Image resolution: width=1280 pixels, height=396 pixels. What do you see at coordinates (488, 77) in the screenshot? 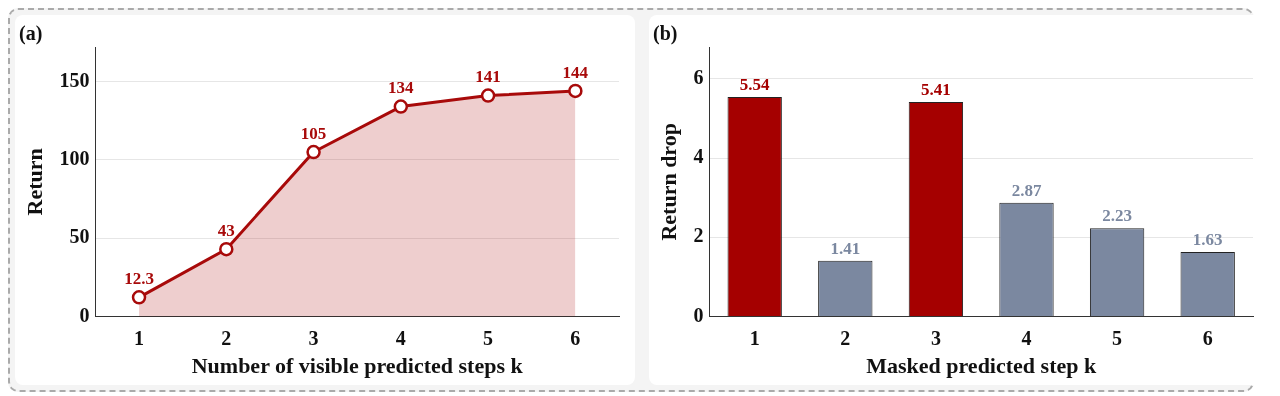
I see `data-label: 141` at bounding box center [488, 77].